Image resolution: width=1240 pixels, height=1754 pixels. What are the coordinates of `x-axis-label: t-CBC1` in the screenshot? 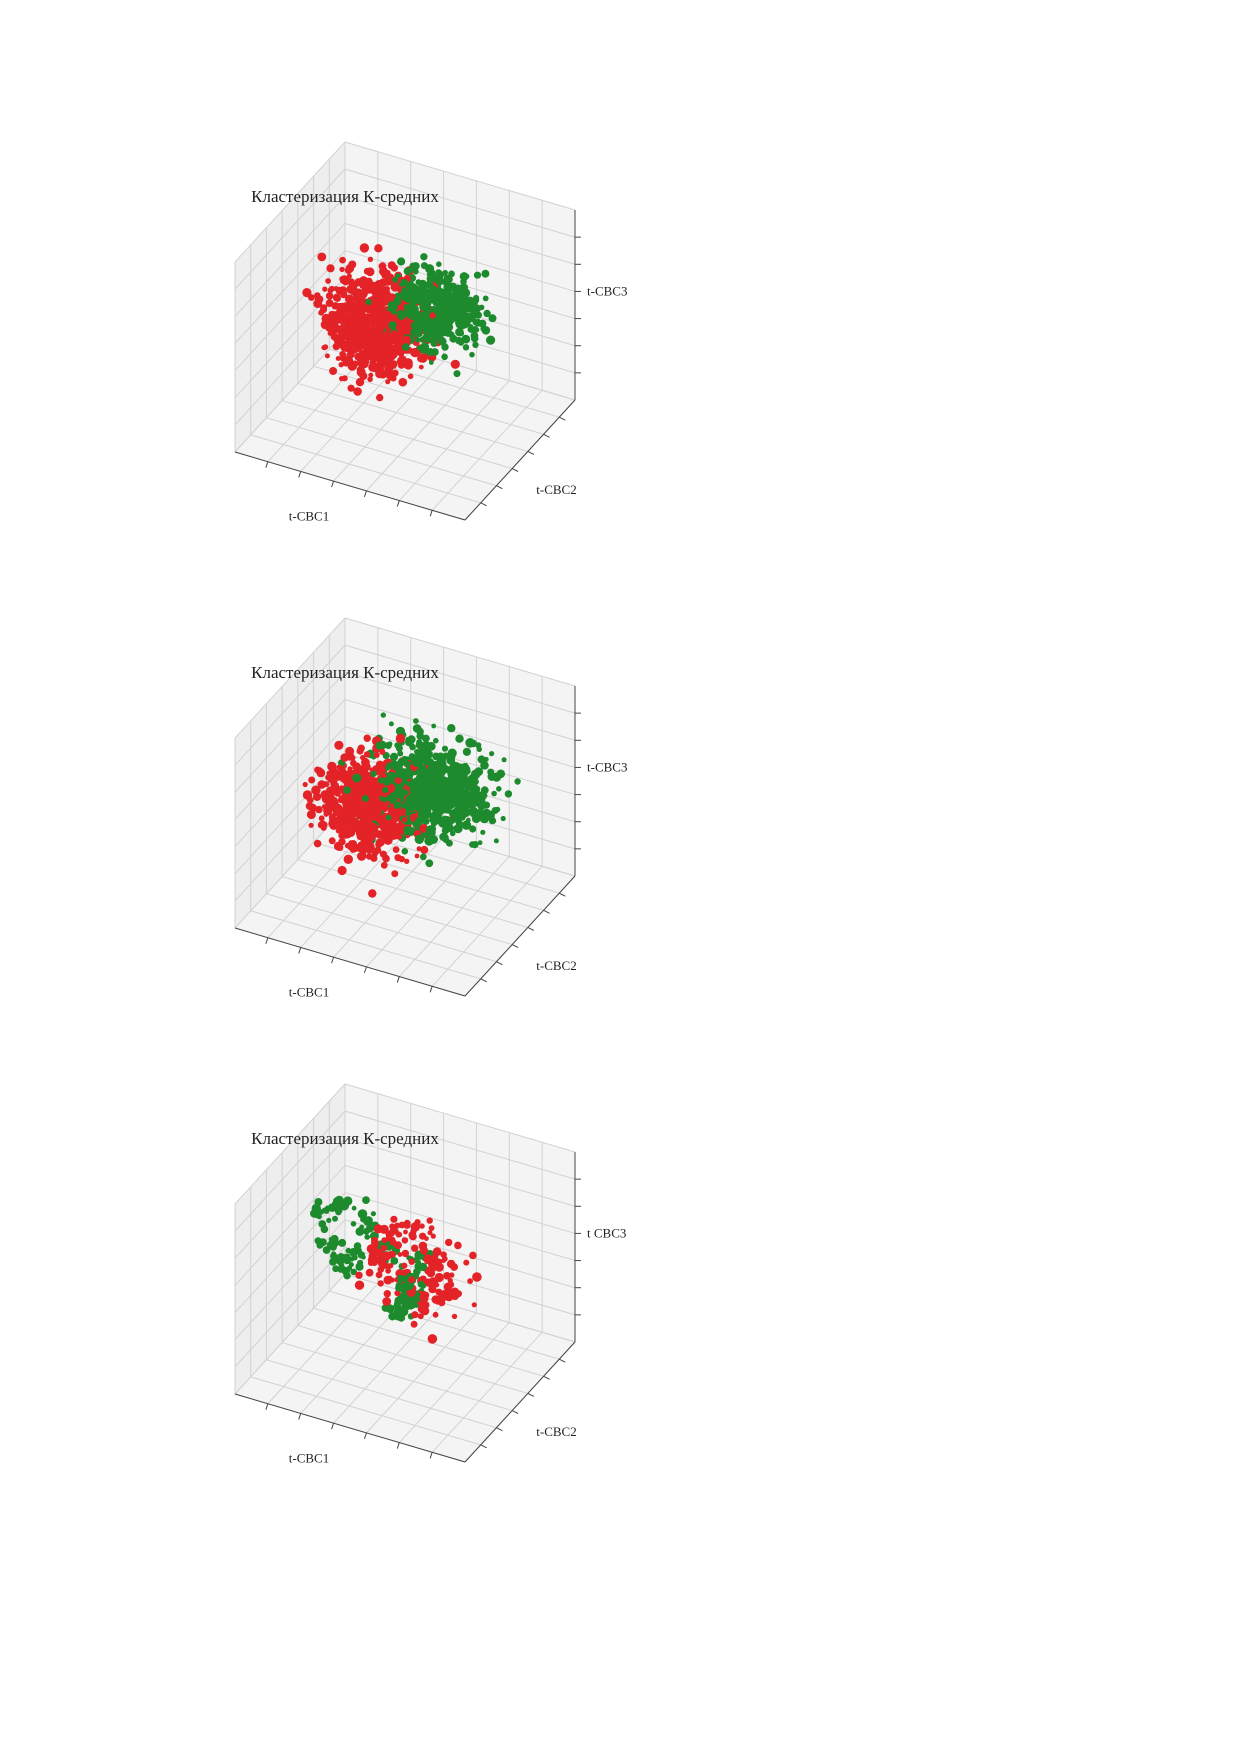 It's located at (309, 515).